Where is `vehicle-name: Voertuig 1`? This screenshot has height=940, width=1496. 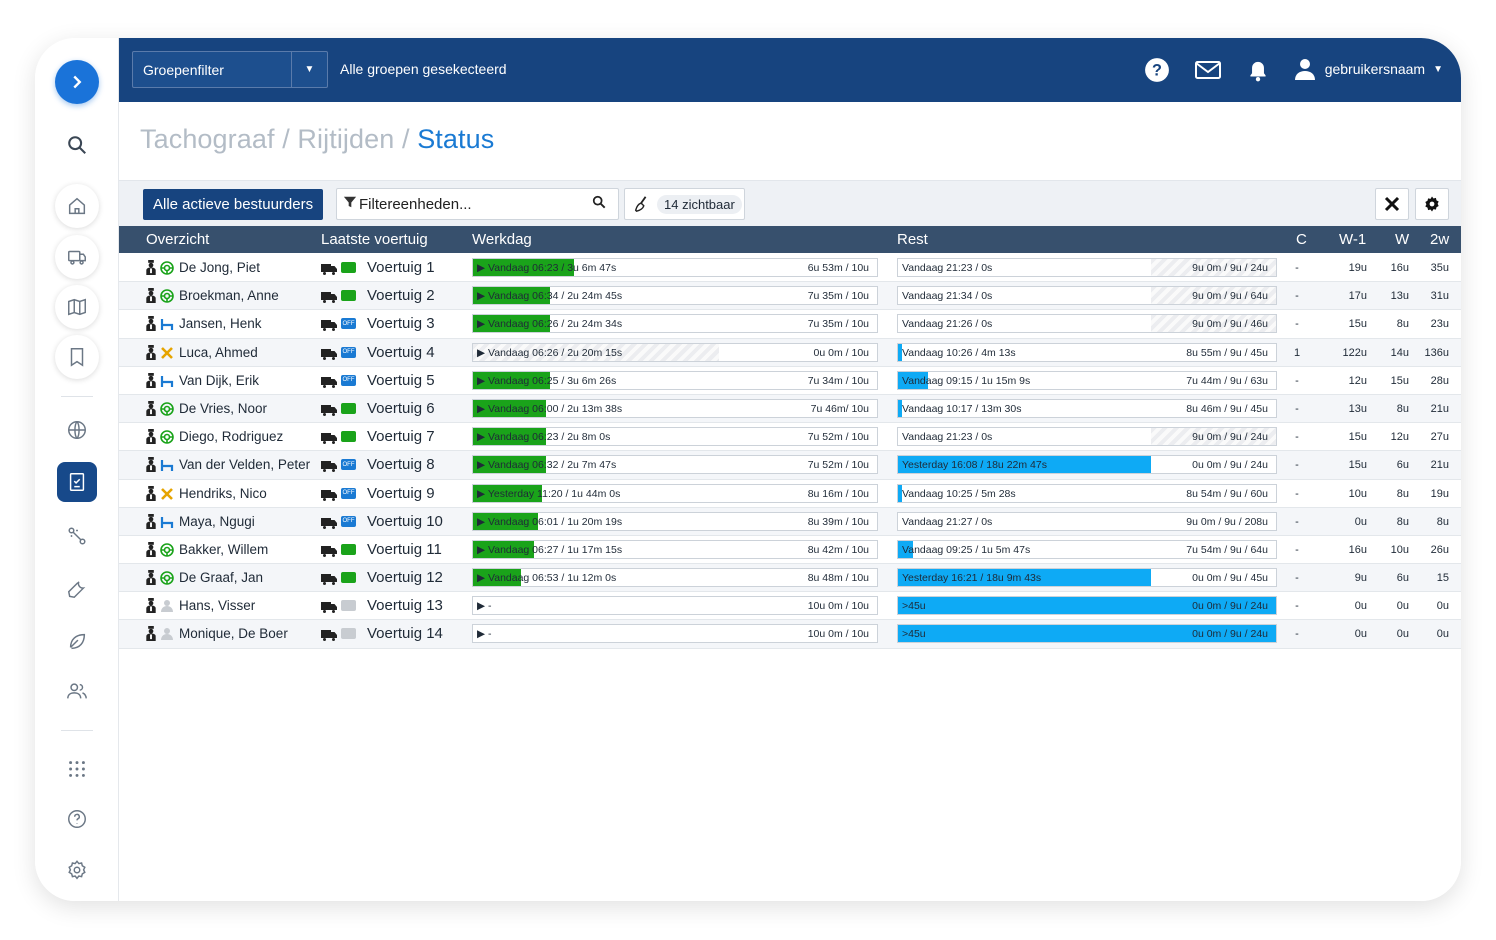
vehicle-name: Voertuig 1 is located at coordinates (401, 267).